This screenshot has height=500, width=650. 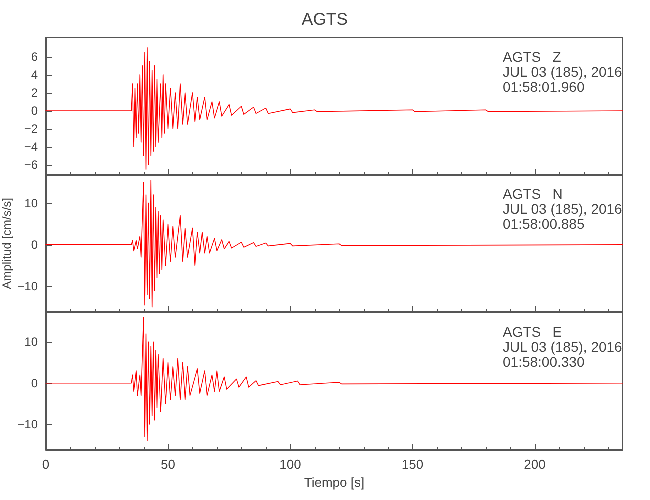 I want to click on x-axis-title: Tiempo [s], so click(x=334, y=482).